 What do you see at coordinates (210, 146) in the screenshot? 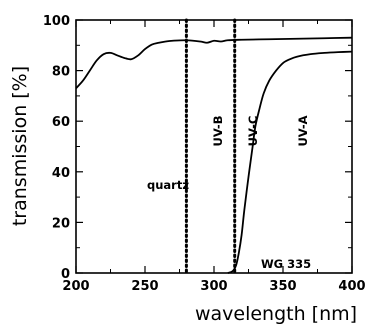
I see `region-divider-lines` at bounding box center [210, 146].